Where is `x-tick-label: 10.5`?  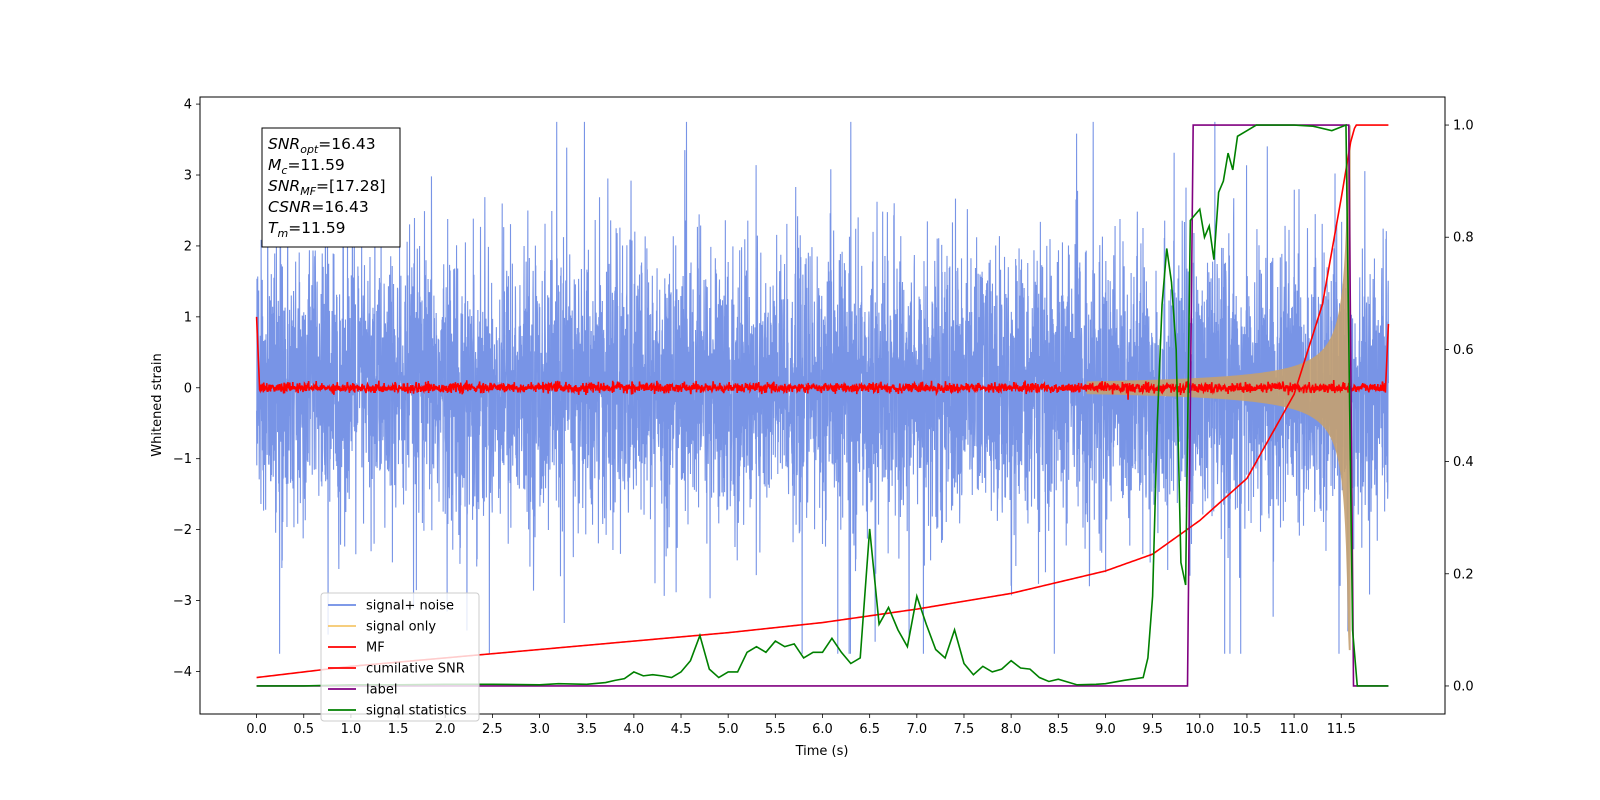
x-tick-label: 10.5 is located at coordinates (1246, 729).